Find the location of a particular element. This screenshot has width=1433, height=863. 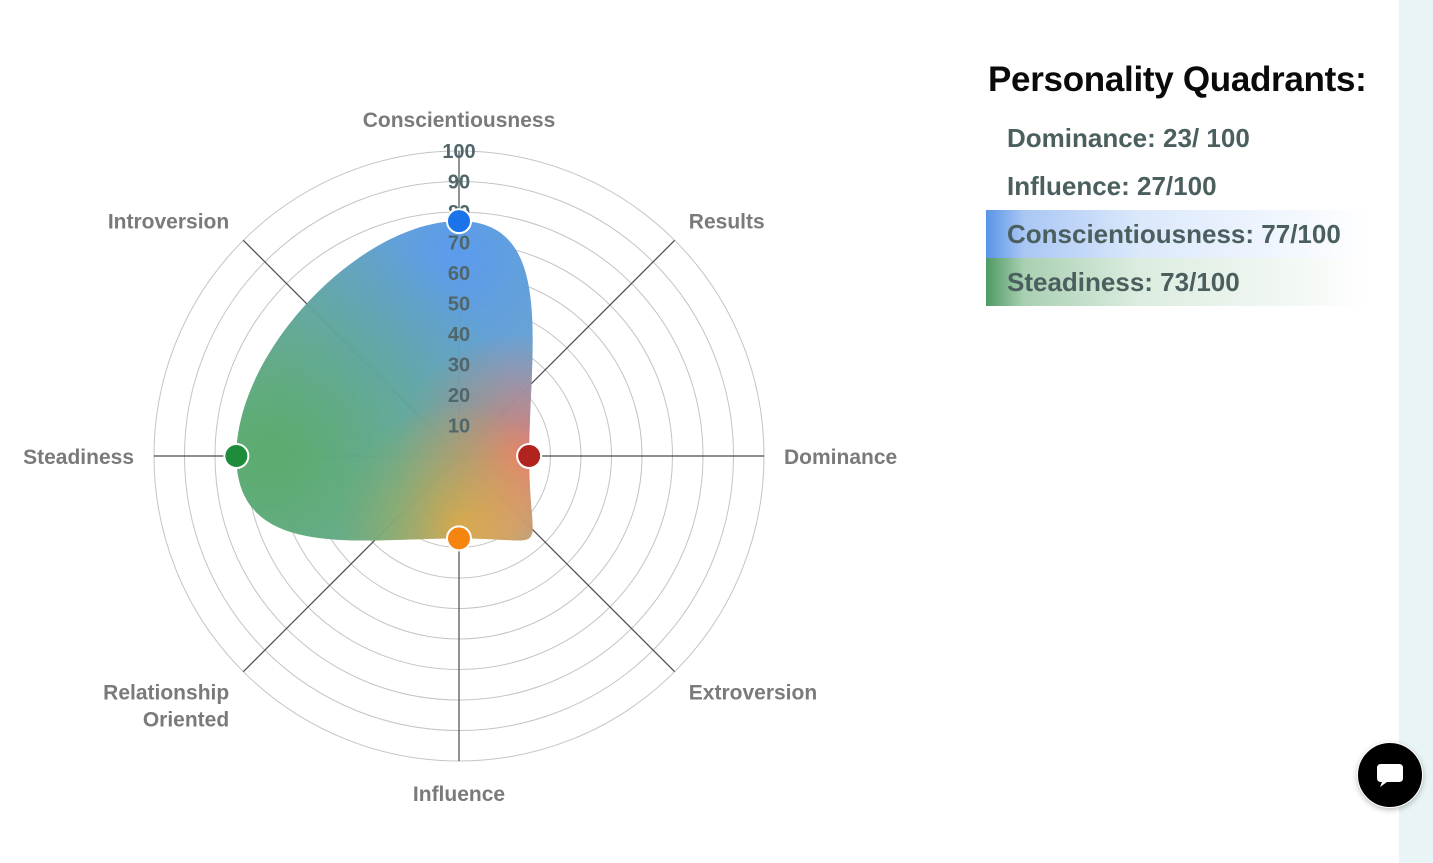

chat-bubble-icon is located at coordinates (1390, 775).